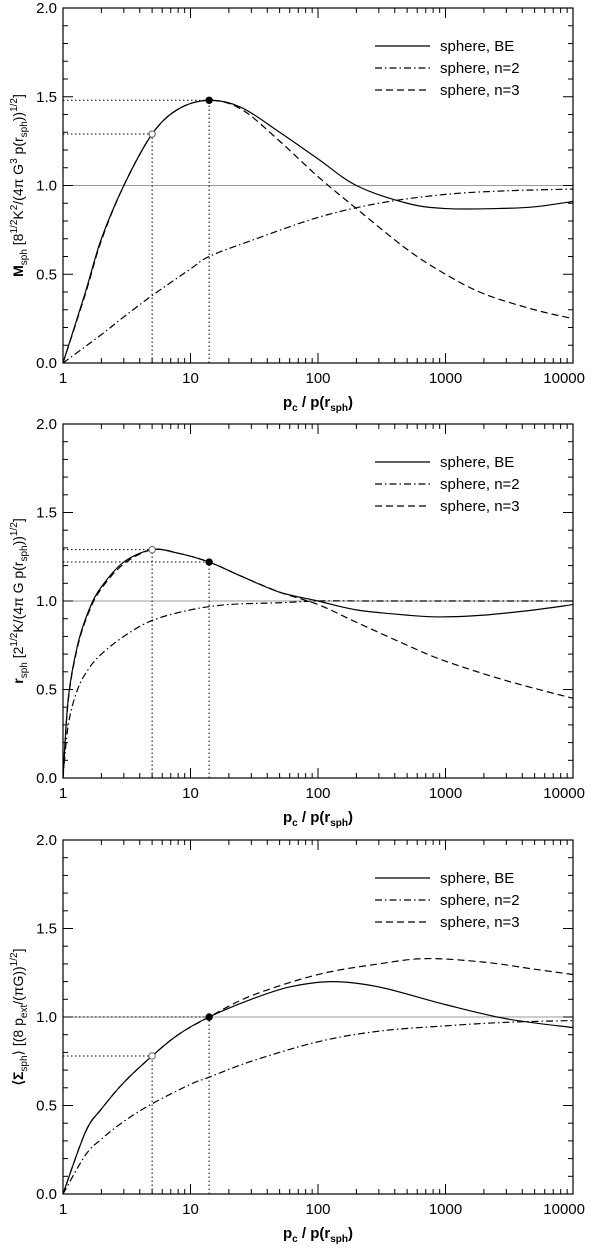 This screenshot has width=600, height=1250. I want to click on y-axis-label: Msph [81/2K2/(4π G3 p(rsph))1/2], so click(19, 185).